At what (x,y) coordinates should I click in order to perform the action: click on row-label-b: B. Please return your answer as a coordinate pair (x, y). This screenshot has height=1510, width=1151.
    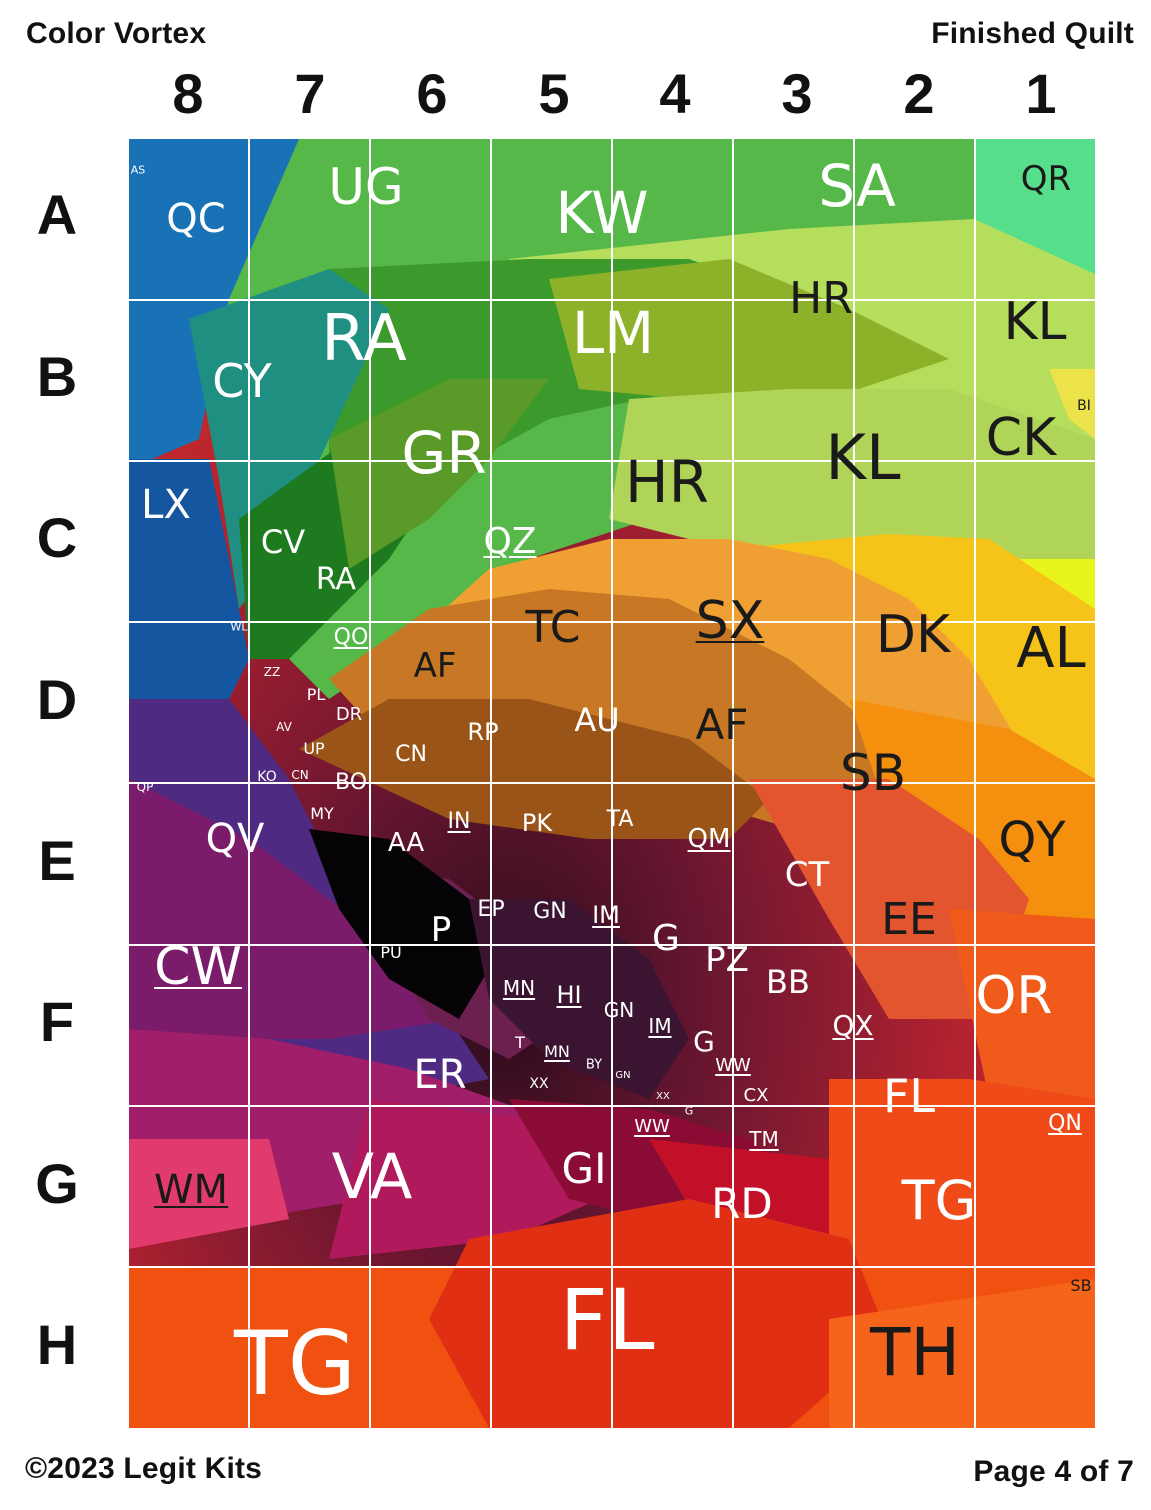
    Looking at the image, I should click on (57, 376).